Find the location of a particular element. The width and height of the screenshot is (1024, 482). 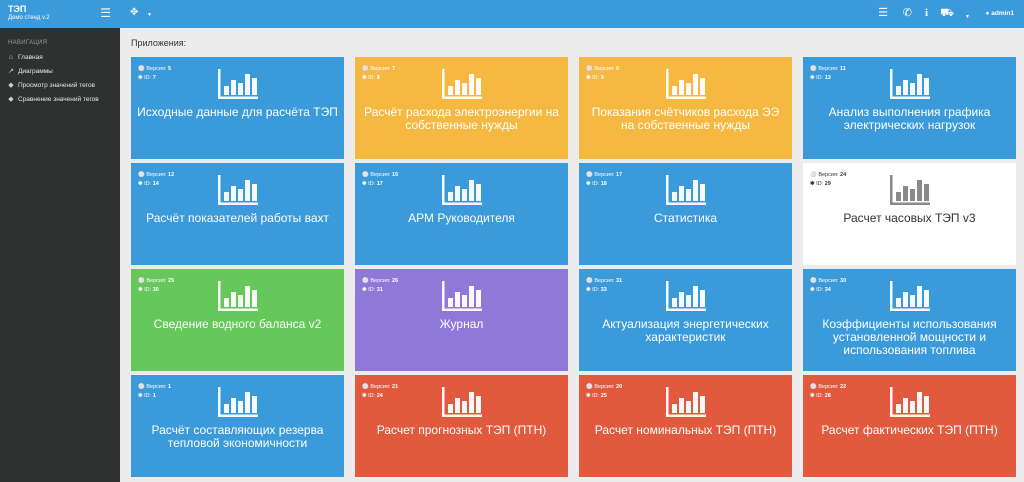

tile-meta: ⚪ Версия: 26 ✱ ID: 31 is located at coordinates (380, 286).